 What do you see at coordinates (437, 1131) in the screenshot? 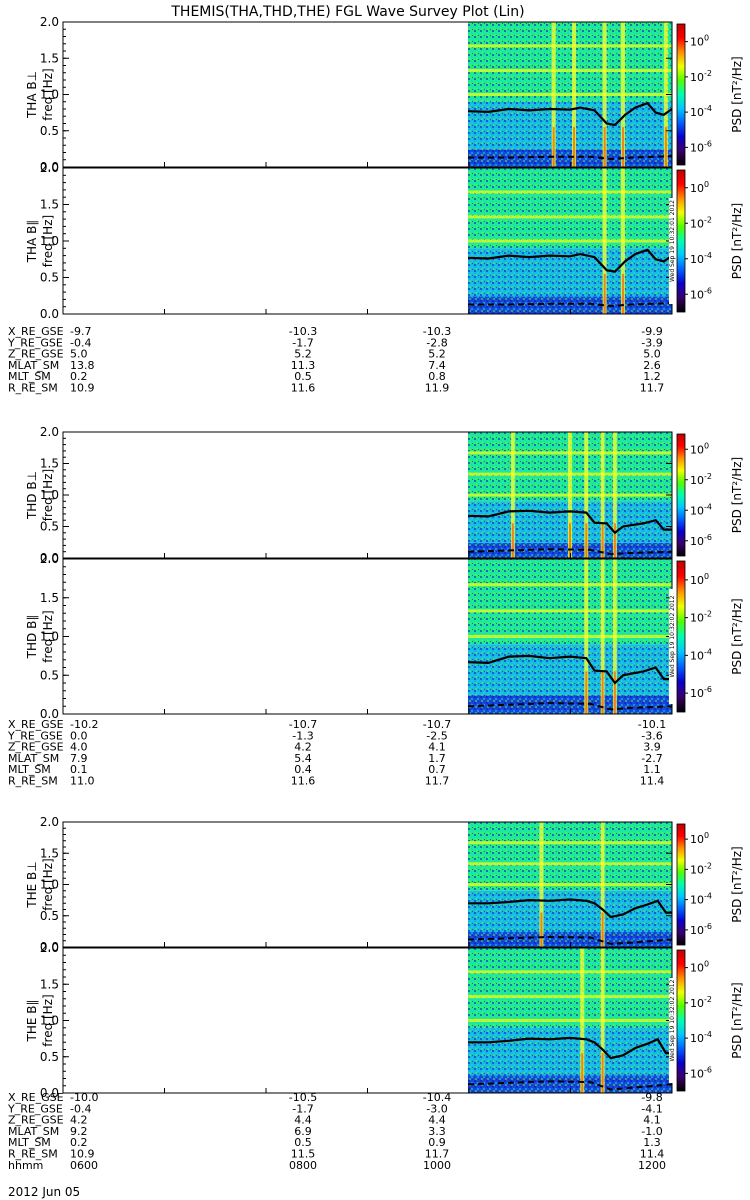
I see `ephemeris-value: 3.3` at bounding box center [437, 1131].